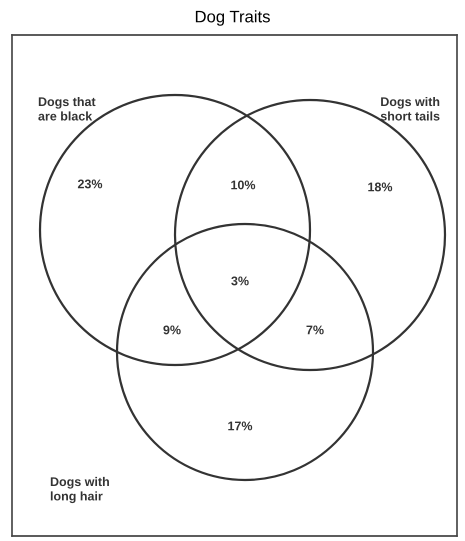  I want to click on data-label: 9%, so click(172, 330).